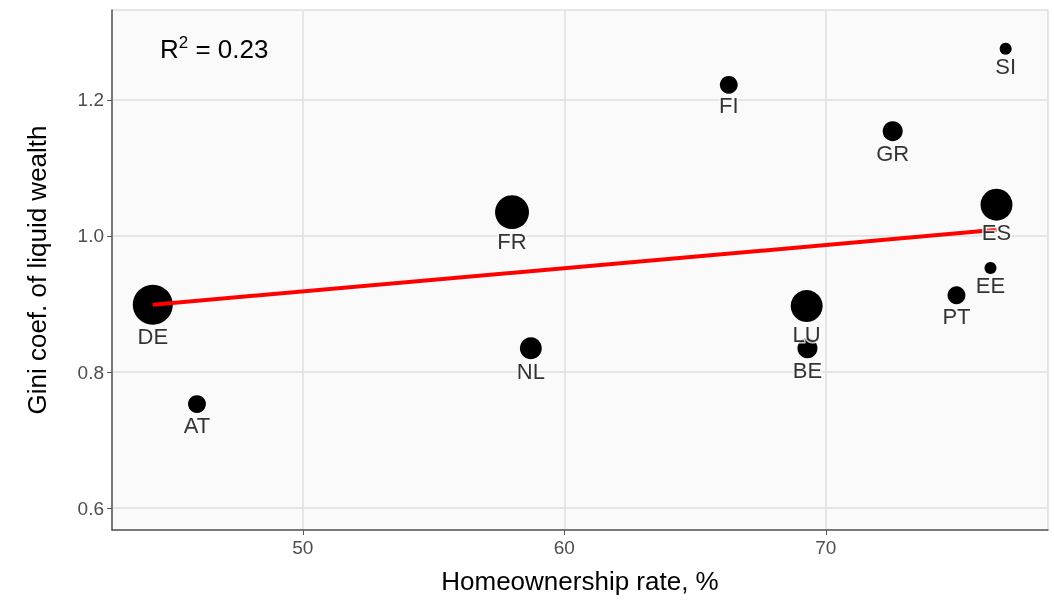 The image size is (1054, 608). Describe the element at coordinates (90, 236) in the screenshot. I see `y-tick-label: 1.0` at that location.